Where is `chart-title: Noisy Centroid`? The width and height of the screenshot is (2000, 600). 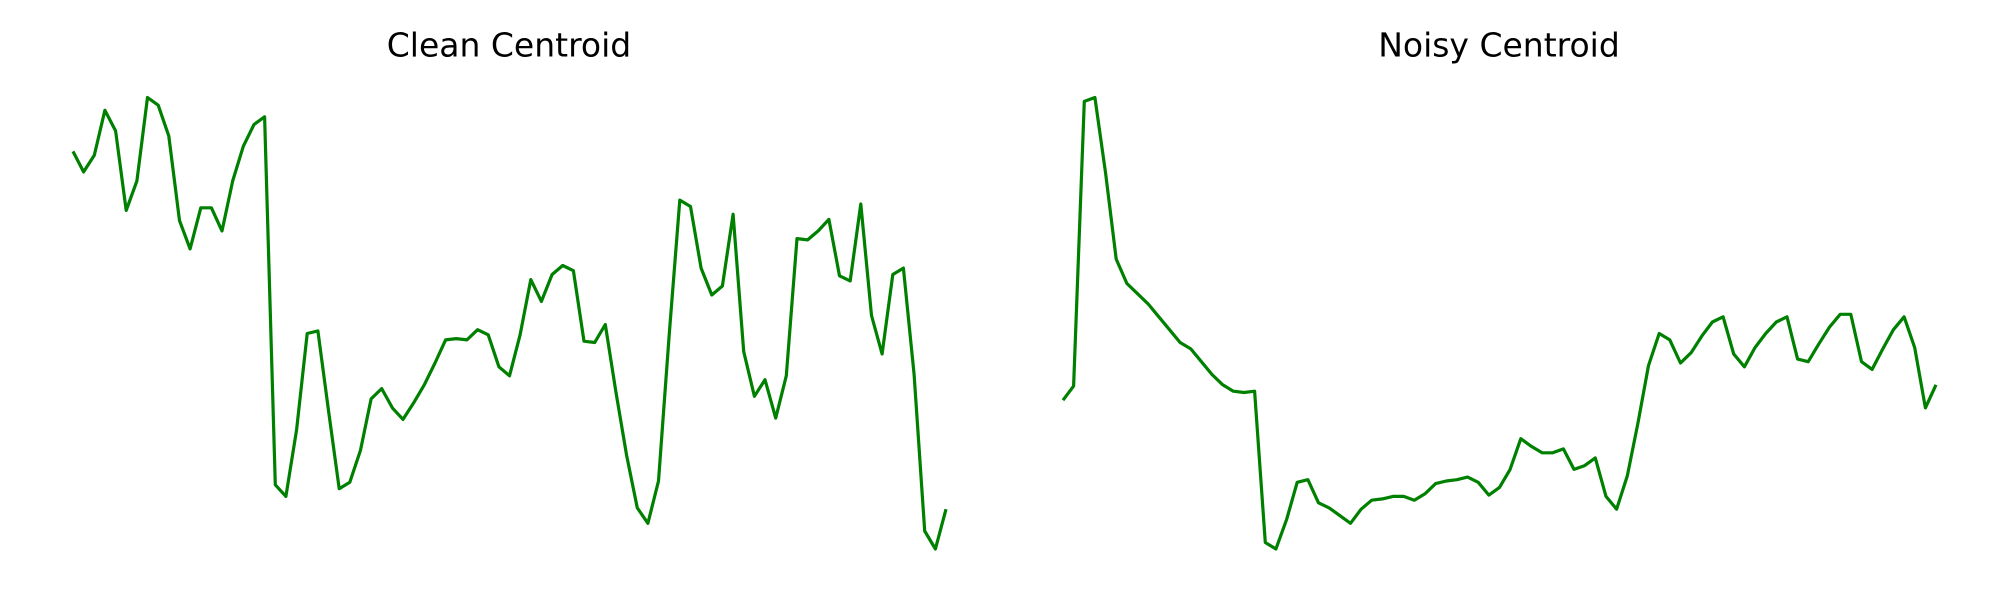 chart-title: Noisy Centroid is located at coordinates (1499, 45).